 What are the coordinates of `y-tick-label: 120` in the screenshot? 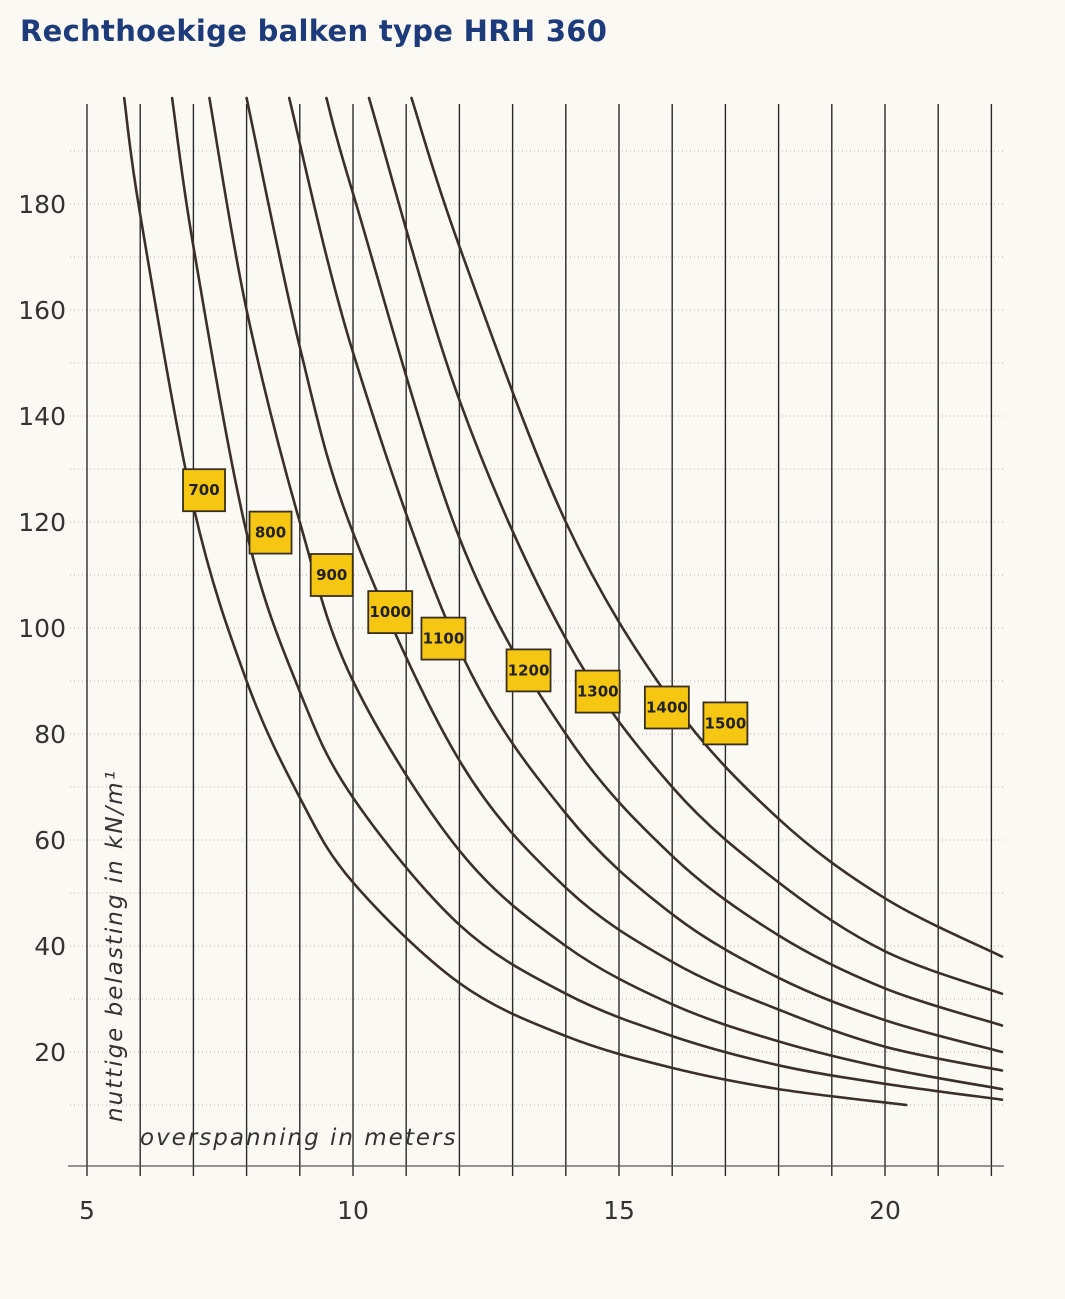 It's located at (42, 522).